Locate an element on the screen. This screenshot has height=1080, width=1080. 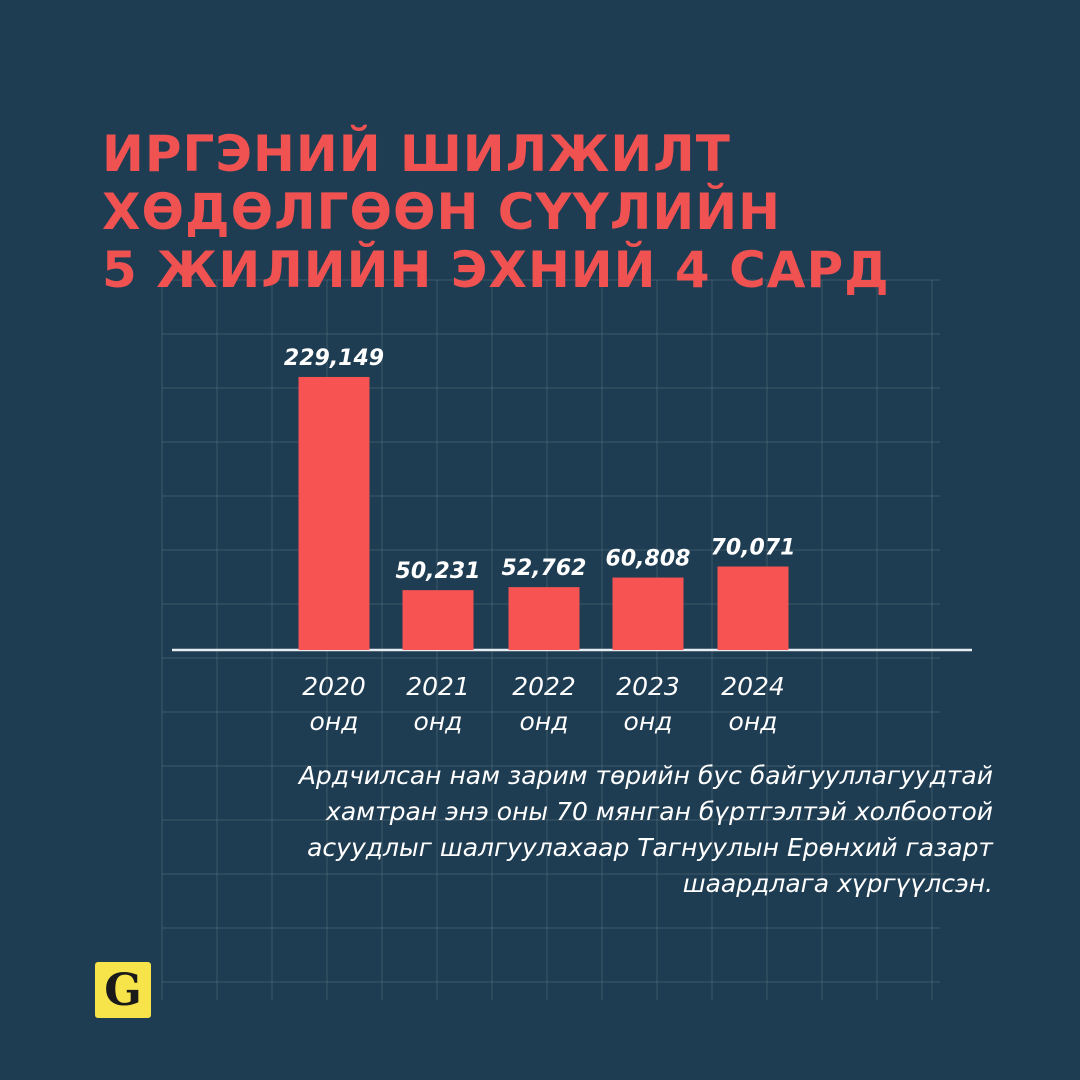
brand-logo: G is located at coordinates (123, 990).